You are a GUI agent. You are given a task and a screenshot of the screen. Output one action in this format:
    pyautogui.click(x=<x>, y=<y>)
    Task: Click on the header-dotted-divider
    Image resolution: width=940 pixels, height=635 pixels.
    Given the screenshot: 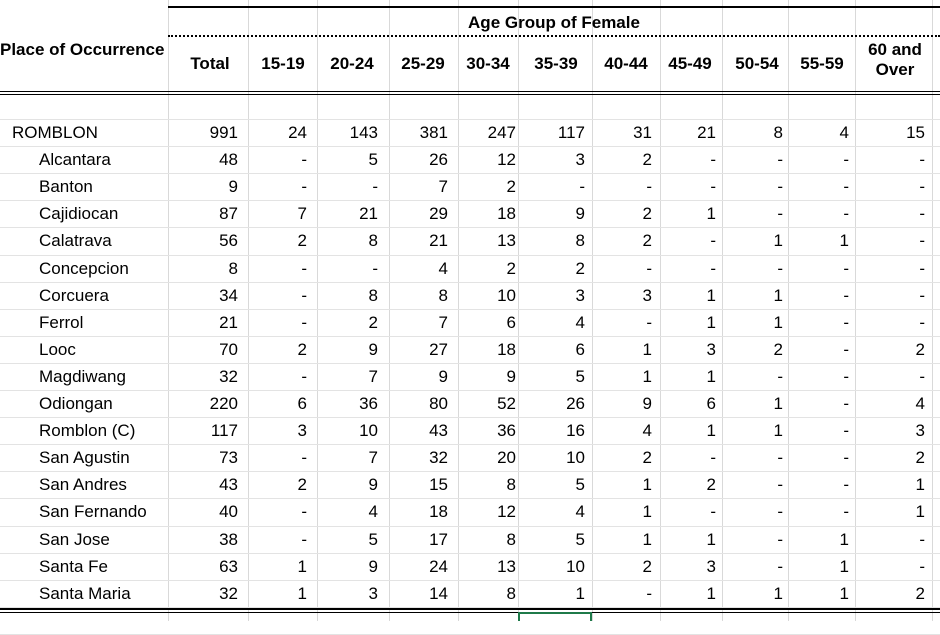 What is the action you would take?
    pyautogui.click(x=554, y=36)
    